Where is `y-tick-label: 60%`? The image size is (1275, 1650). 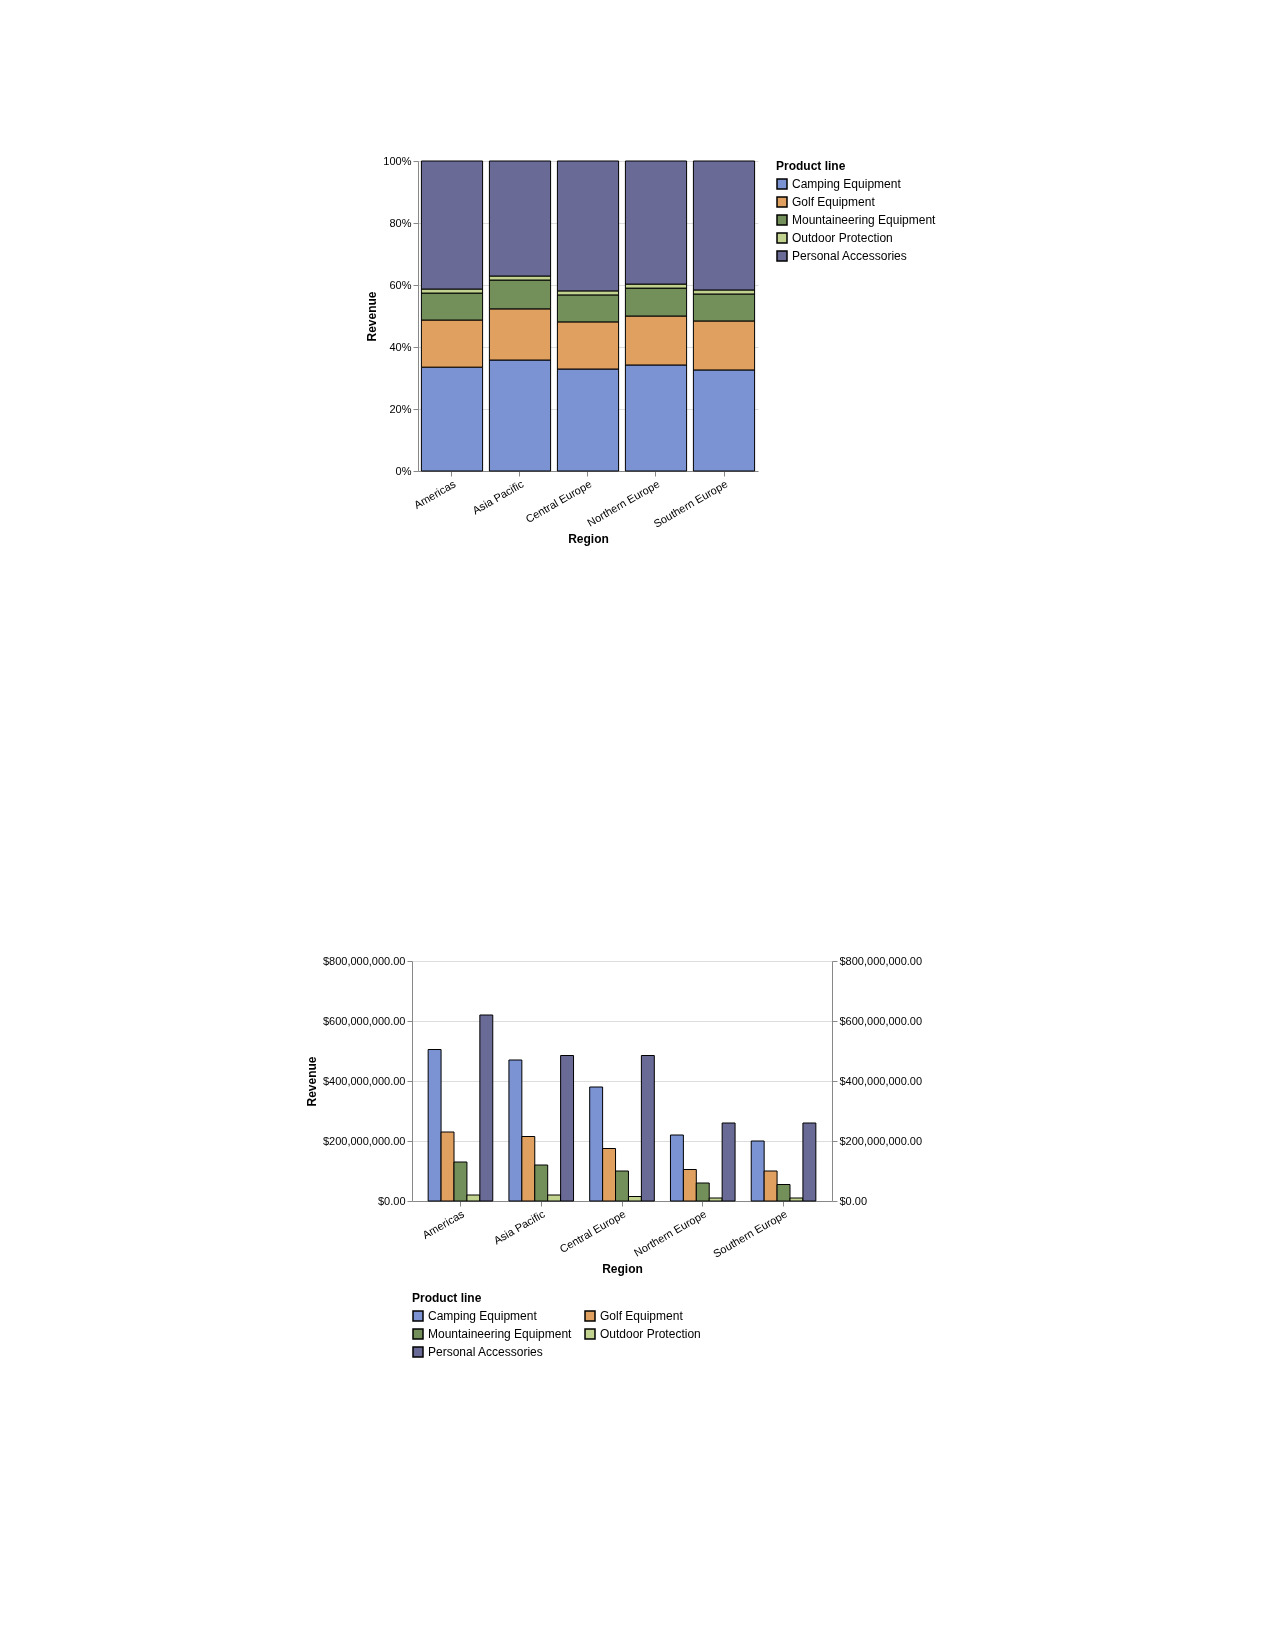 y-tick-label: 60% is located at coordinates (400, 284).